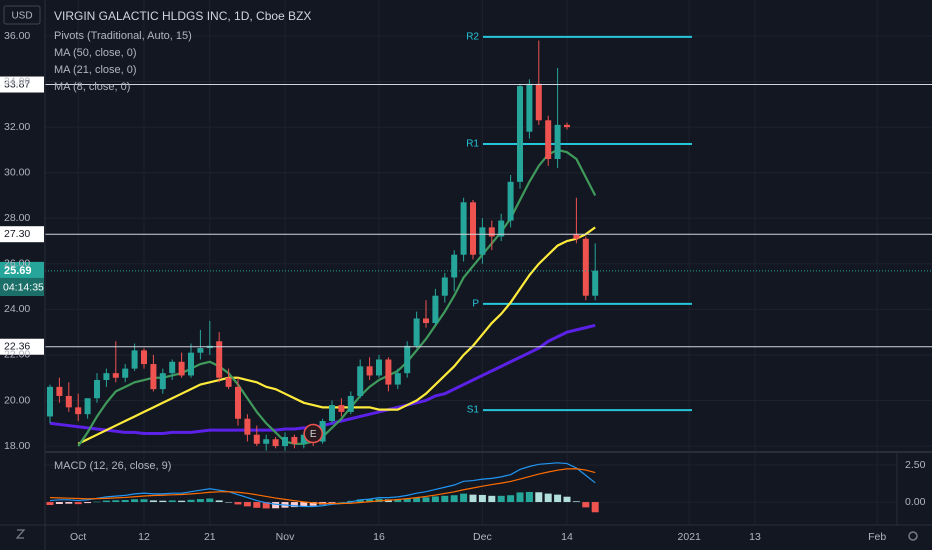  What do you see at coordinates (567, 537) in the screenshot?
I see `x-tick-label: 14` at bounding box center [567, 537].